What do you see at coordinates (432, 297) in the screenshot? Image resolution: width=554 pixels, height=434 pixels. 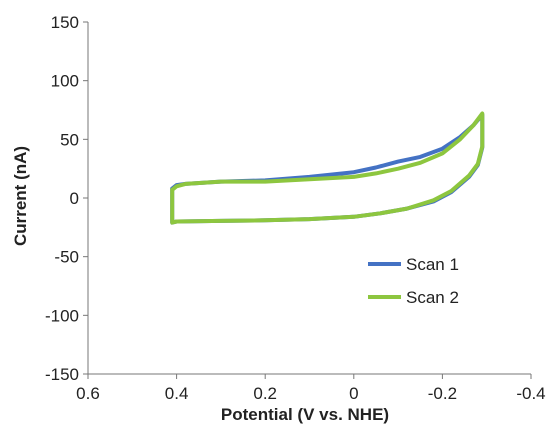 I see `legend-label-scan-2: Scan 2` at bounding box center [432, 297].